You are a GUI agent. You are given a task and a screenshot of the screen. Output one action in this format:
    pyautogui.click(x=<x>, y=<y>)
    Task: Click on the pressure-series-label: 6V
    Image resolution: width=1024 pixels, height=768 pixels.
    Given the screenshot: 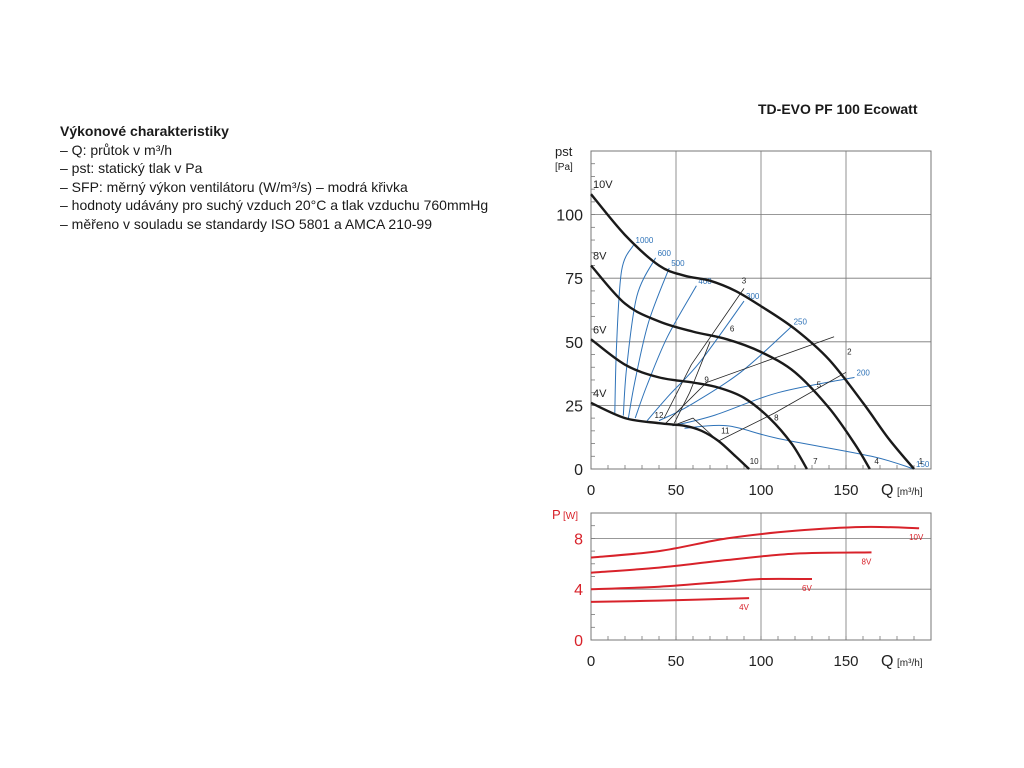 What is the action you would take?
    pyautogui.click(x=600, y=330)
    